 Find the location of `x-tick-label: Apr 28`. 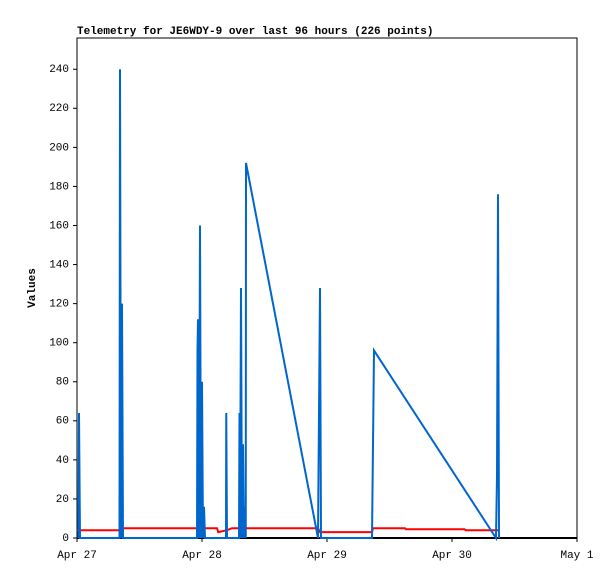

x-tick-label: Apr 28 is located at coordinates (202, 556).